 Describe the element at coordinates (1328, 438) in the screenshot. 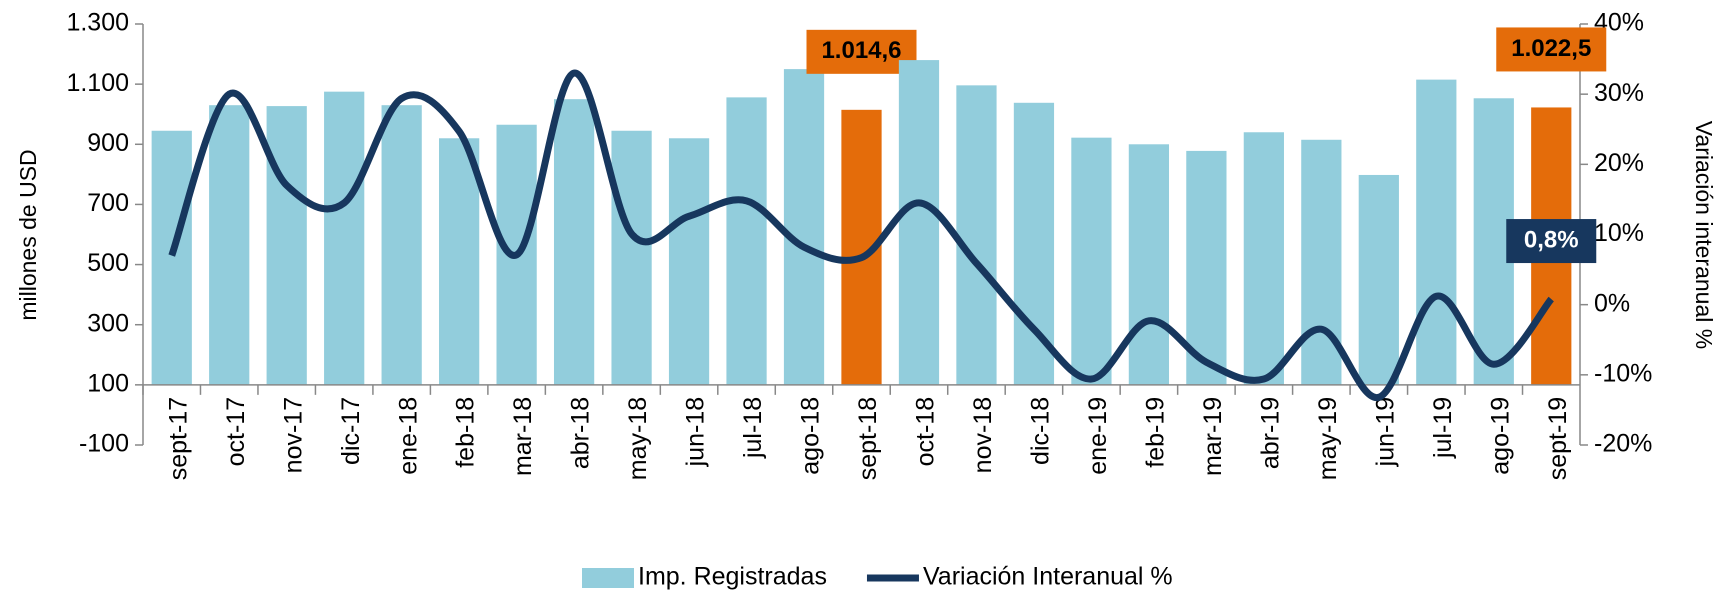

I see `x-tick-label: may-19` at that location.